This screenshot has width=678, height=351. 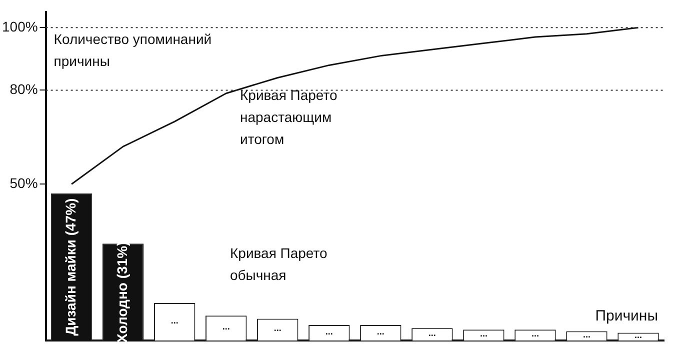 I want to click on x-axis-title: Причины, so click(x=626, y=316).